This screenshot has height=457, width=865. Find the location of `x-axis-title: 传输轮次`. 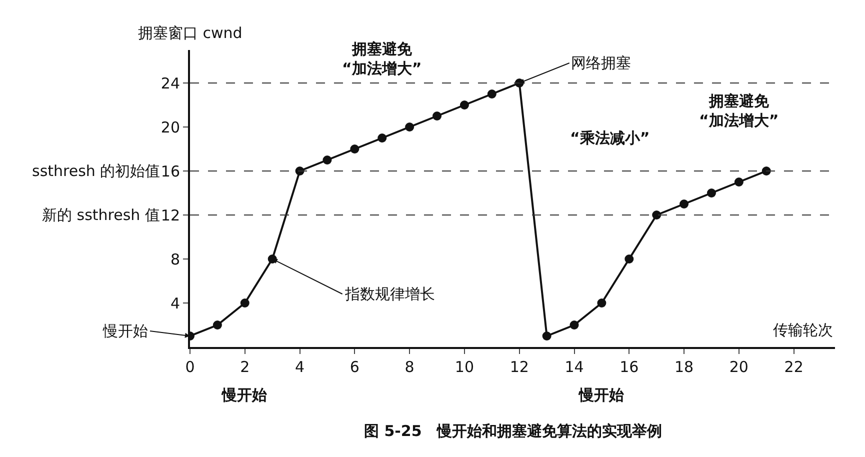

x-axis-title: 传输轮次 is located at coordinates (803, 330).